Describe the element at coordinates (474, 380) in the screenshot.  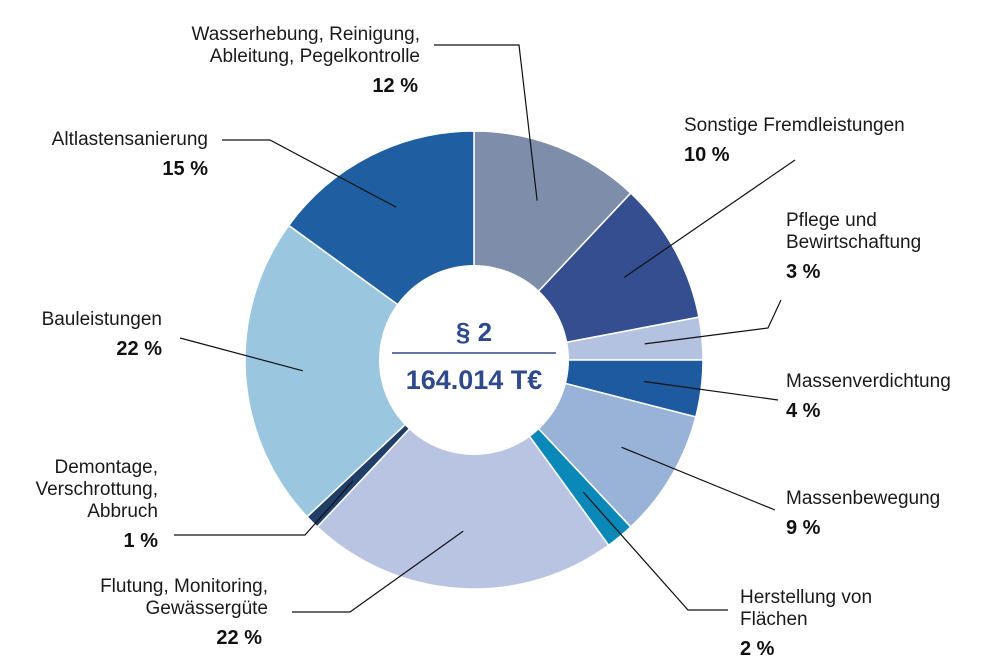
I see `center-label-bottom: 164.014 T€` at that location.